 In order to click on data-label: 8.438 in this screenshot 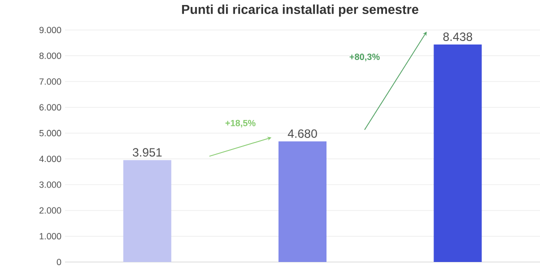, I will do `click(457, 36)`.